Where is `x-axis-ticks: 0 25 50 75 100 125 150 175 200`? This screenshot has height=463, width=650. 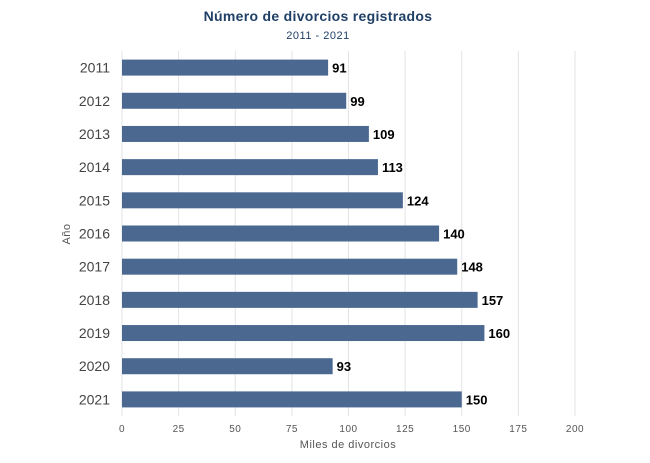
x-axis-ticks: 0 25 50 75 100 125 150 175 200 is located at coordinates (351, 429).